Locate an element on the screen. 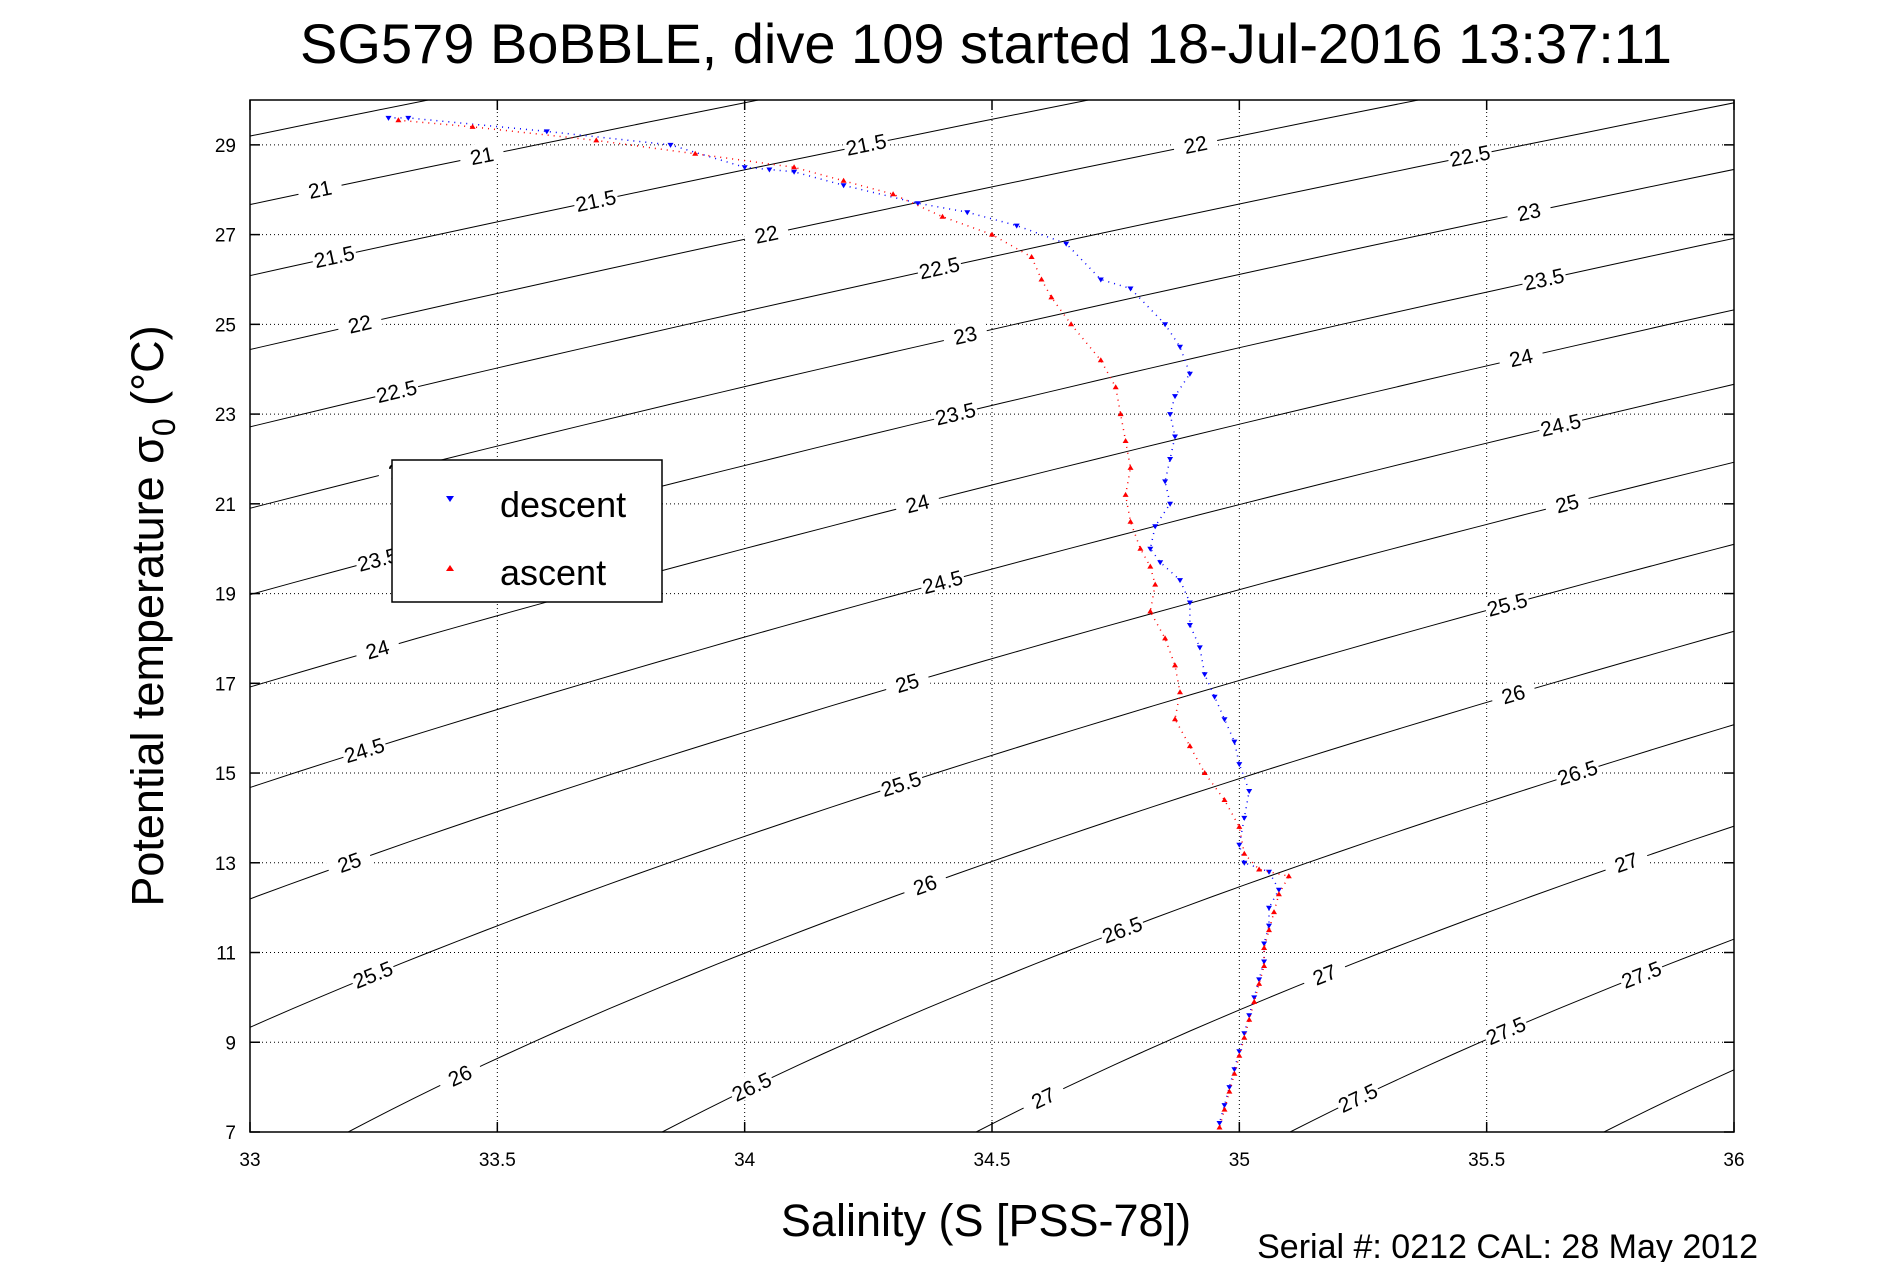  x-tick-label: 35.5 is located at coordinates (1486, 1160).